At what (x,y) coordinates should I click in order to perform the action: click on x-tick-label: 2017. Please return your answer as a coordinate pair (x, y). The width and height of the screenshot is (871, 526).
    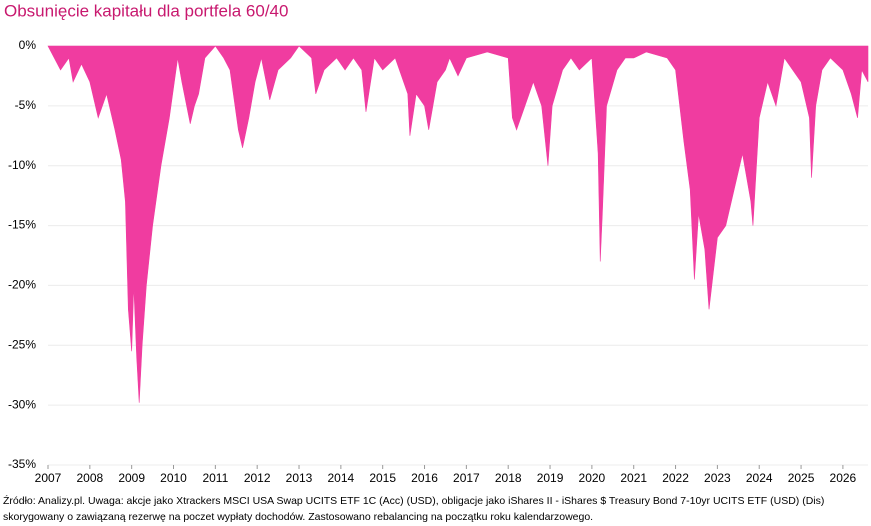
    Looking at the image, I should click on (466, 478).